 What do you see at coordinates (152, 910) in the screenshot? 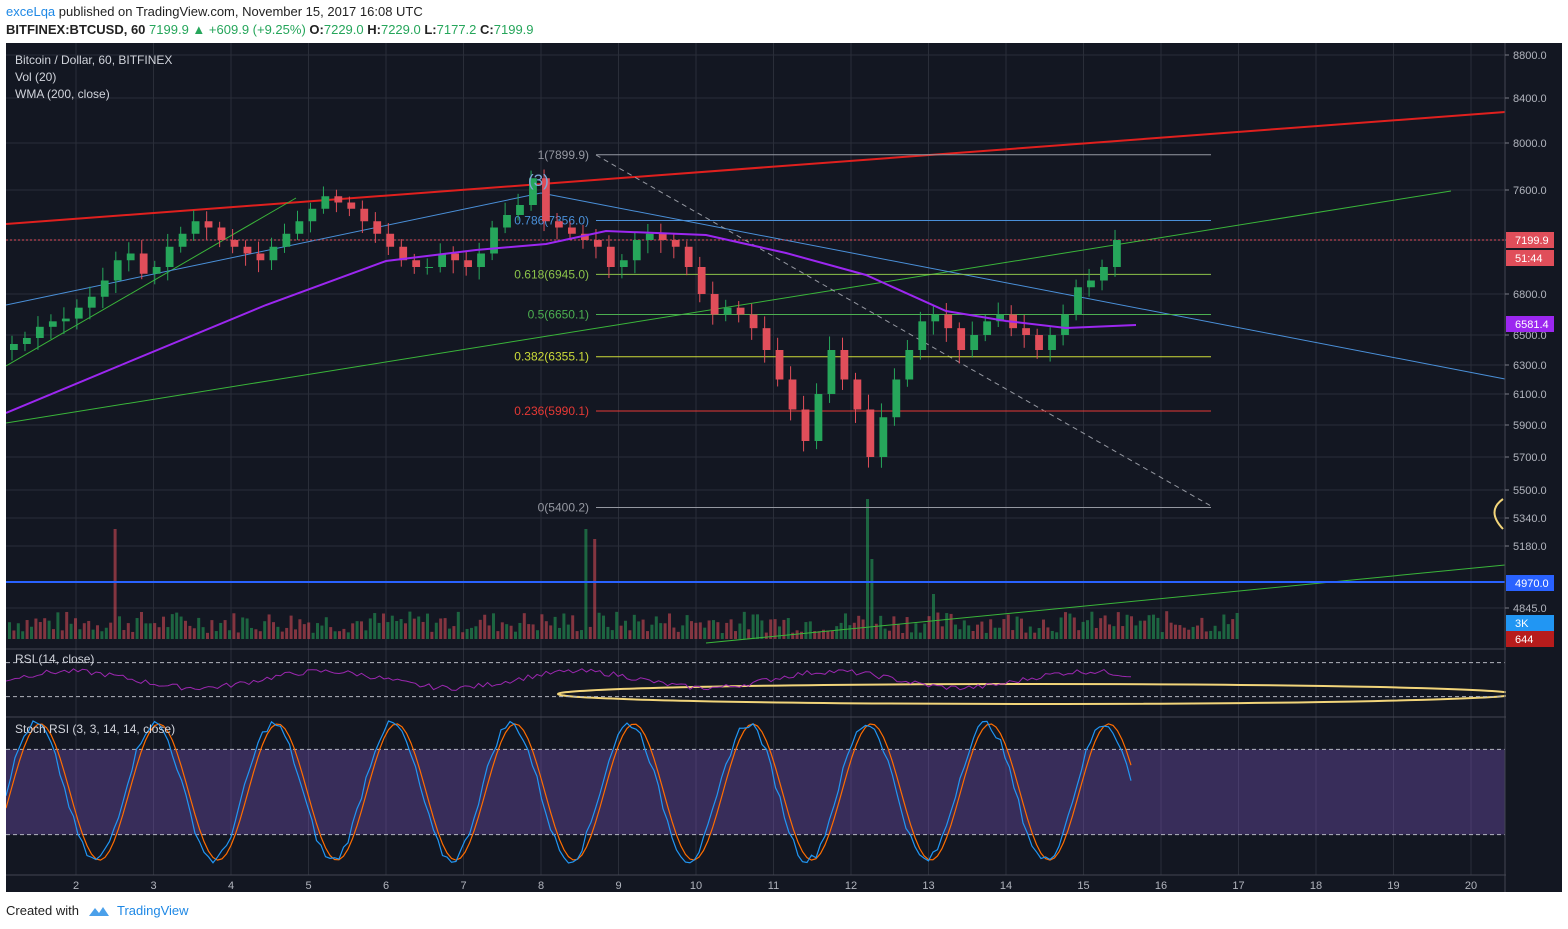
I see `brand-name: TradingView` at bounding box center [152, 910].